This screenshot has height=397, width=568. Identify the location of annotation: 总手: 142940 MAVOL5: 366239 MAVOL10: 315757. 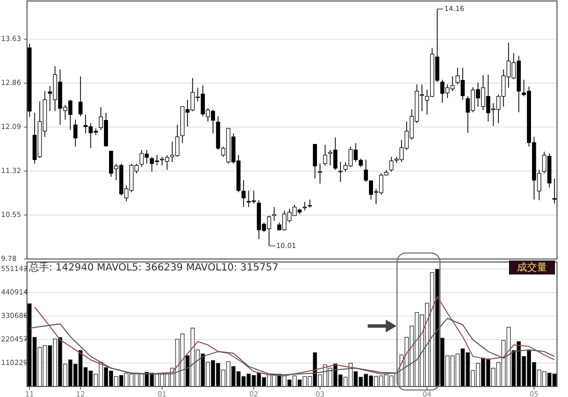
(153, 268).